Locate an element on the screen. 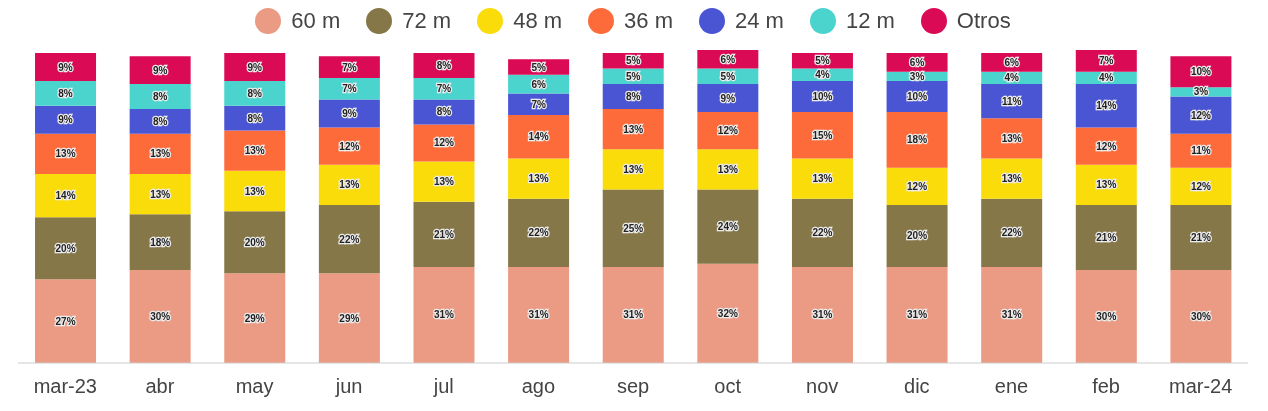 The image size is (1268, 411). data-label: 27% is located at coordinates (65, 321).